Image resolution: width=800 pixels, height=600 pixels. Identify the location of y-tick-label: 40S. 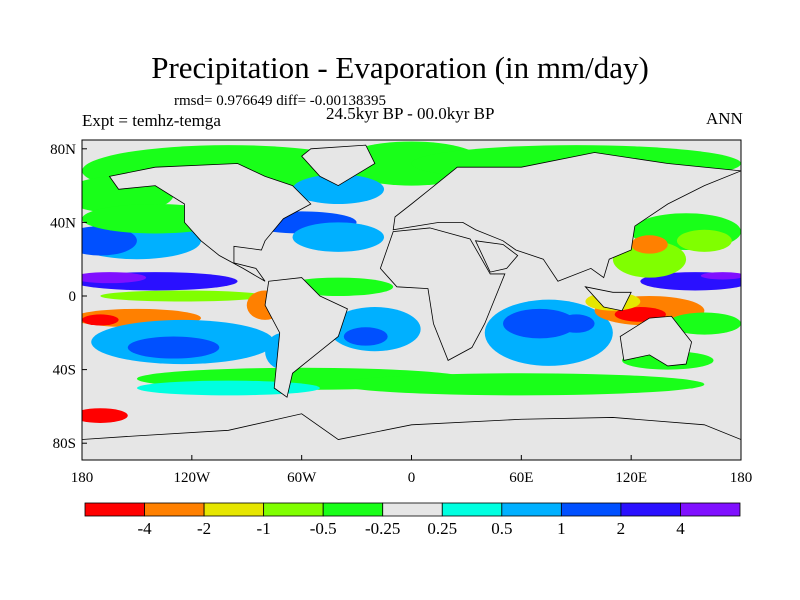
(64, 371).